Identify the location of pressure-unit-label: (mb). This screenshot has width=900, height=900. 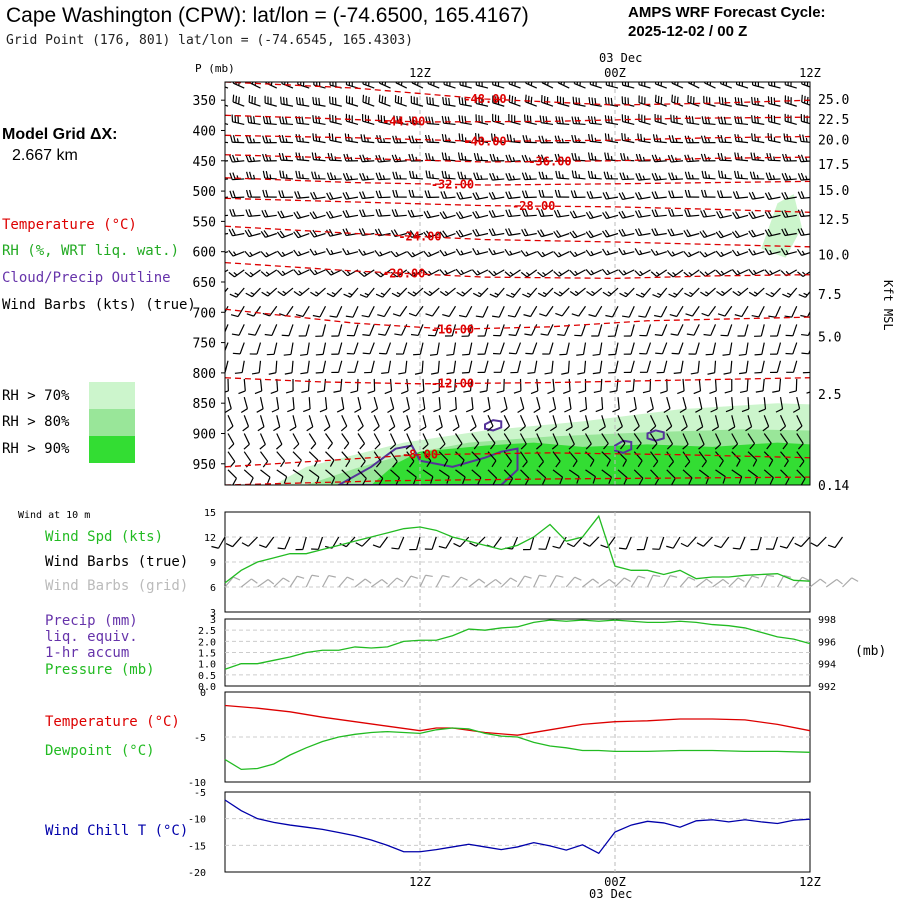
(870, 651).